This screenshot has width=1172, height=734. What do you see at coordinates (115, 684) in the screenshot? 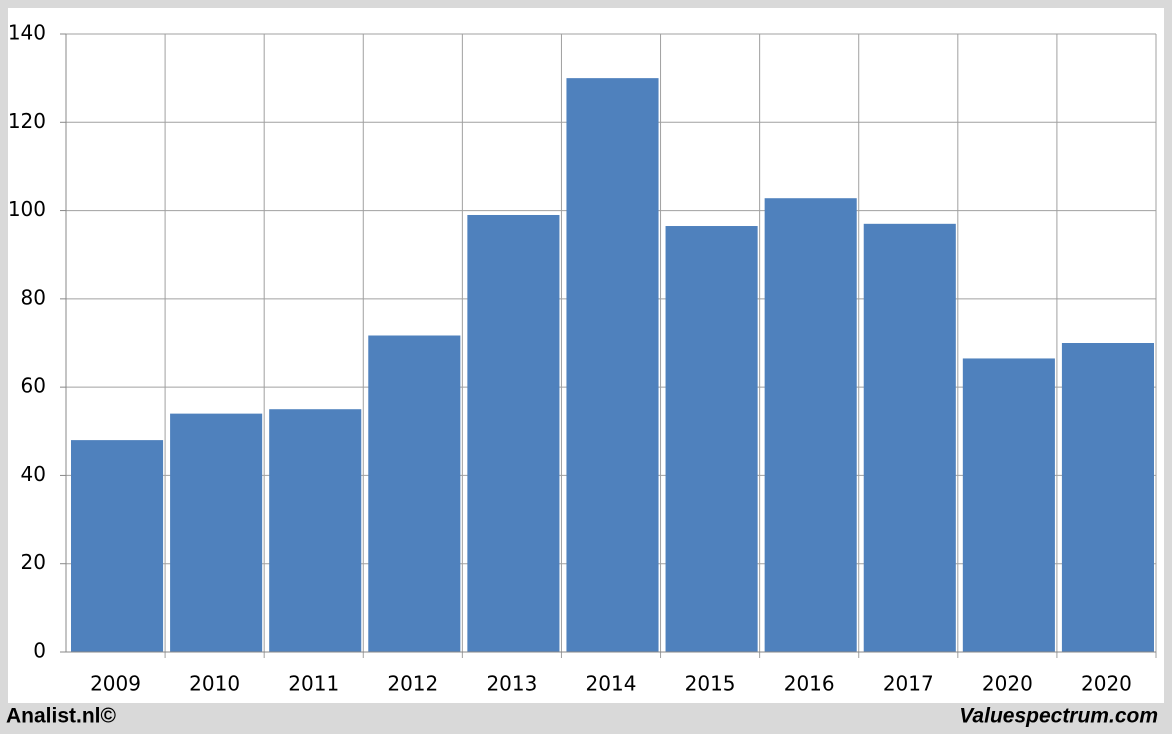
I see `x-tick-label: 2009` at bounding box center [115, 684].